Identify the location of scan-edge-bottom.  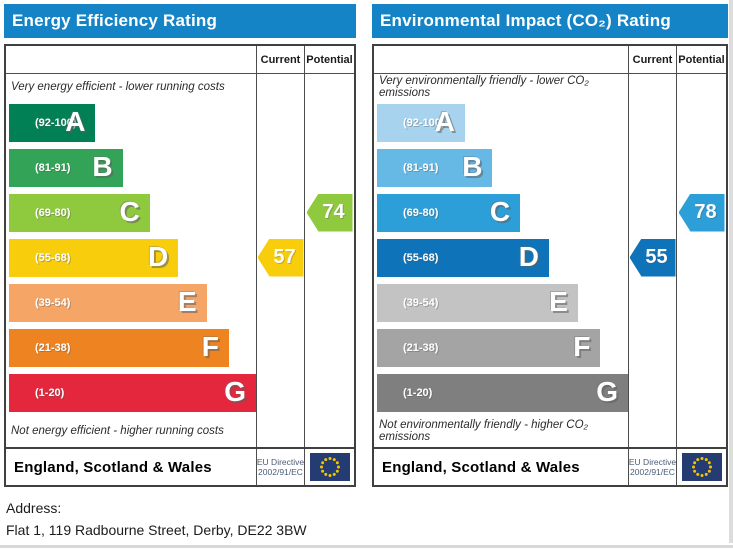
(366, 546).